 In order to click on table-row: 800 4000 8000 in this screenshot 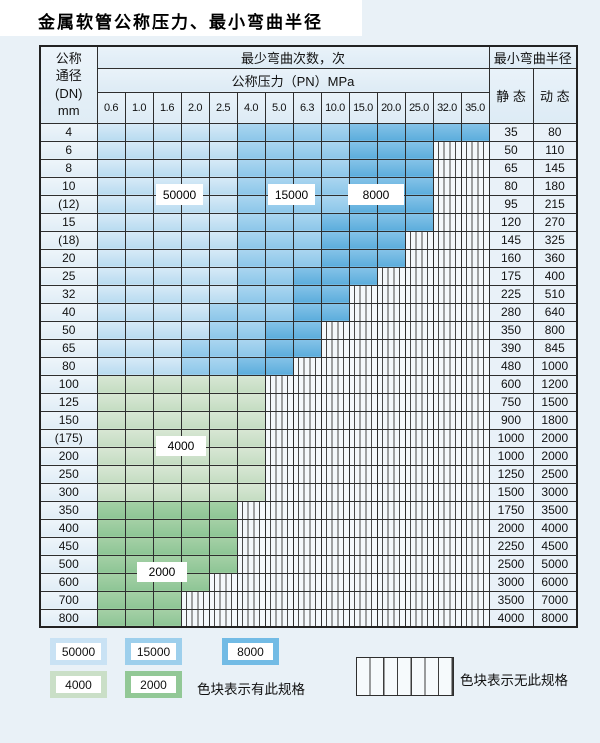, I will do `click(308, 618)`.